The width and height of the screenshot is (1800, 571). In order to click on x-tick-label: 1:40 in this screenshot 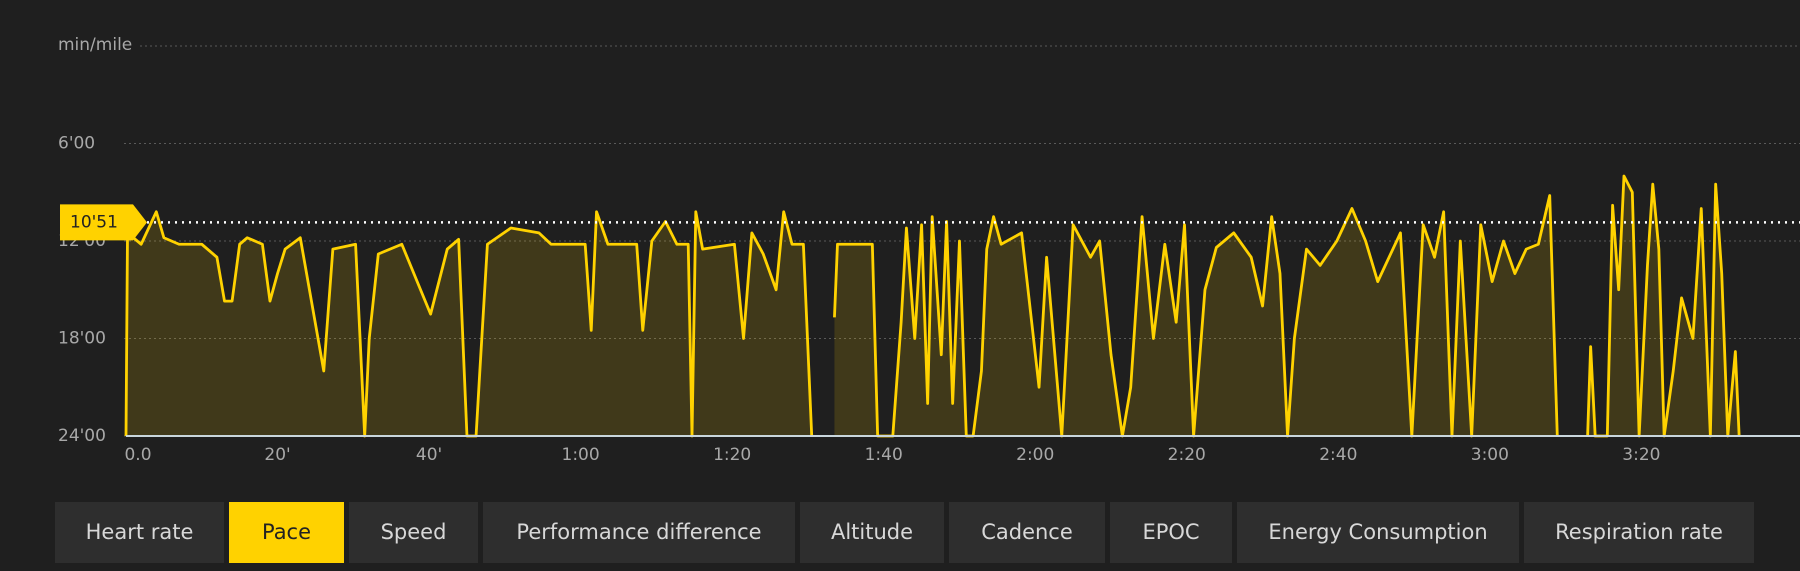, I will do `click(884, 455)`.